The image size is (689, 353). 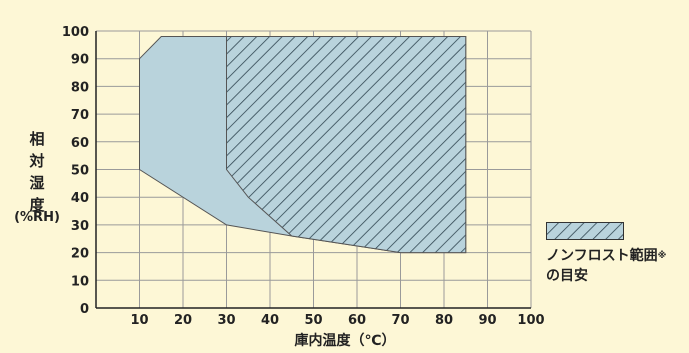 I want to click on x-tick-label: 80, so click(x=444, y=320).